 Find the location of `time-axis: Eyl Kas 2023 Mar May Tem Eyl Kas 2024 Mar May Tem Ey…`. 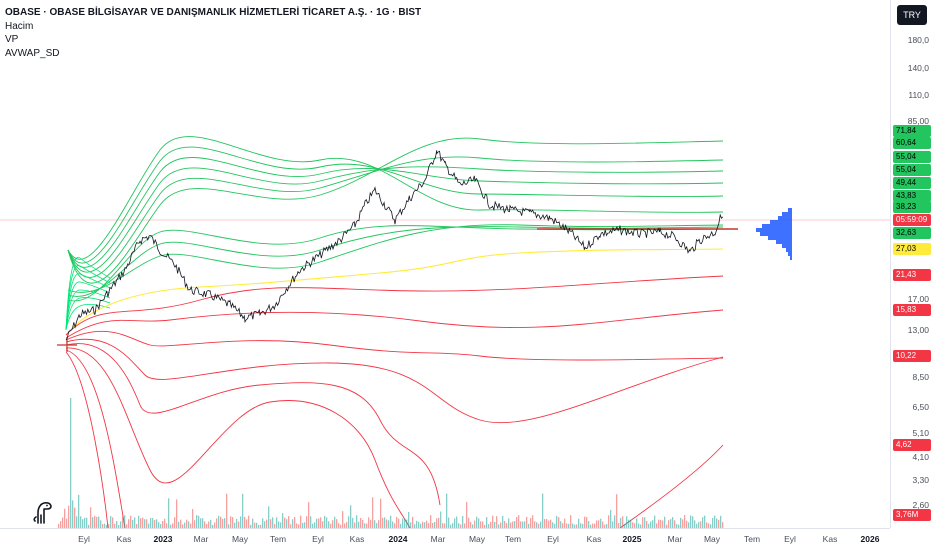

time-axis: Eyl Kas 2023 Mar May Tem Eyl Kas 2024 Mar May Tem Ey… is located at coordinates (445, 539).